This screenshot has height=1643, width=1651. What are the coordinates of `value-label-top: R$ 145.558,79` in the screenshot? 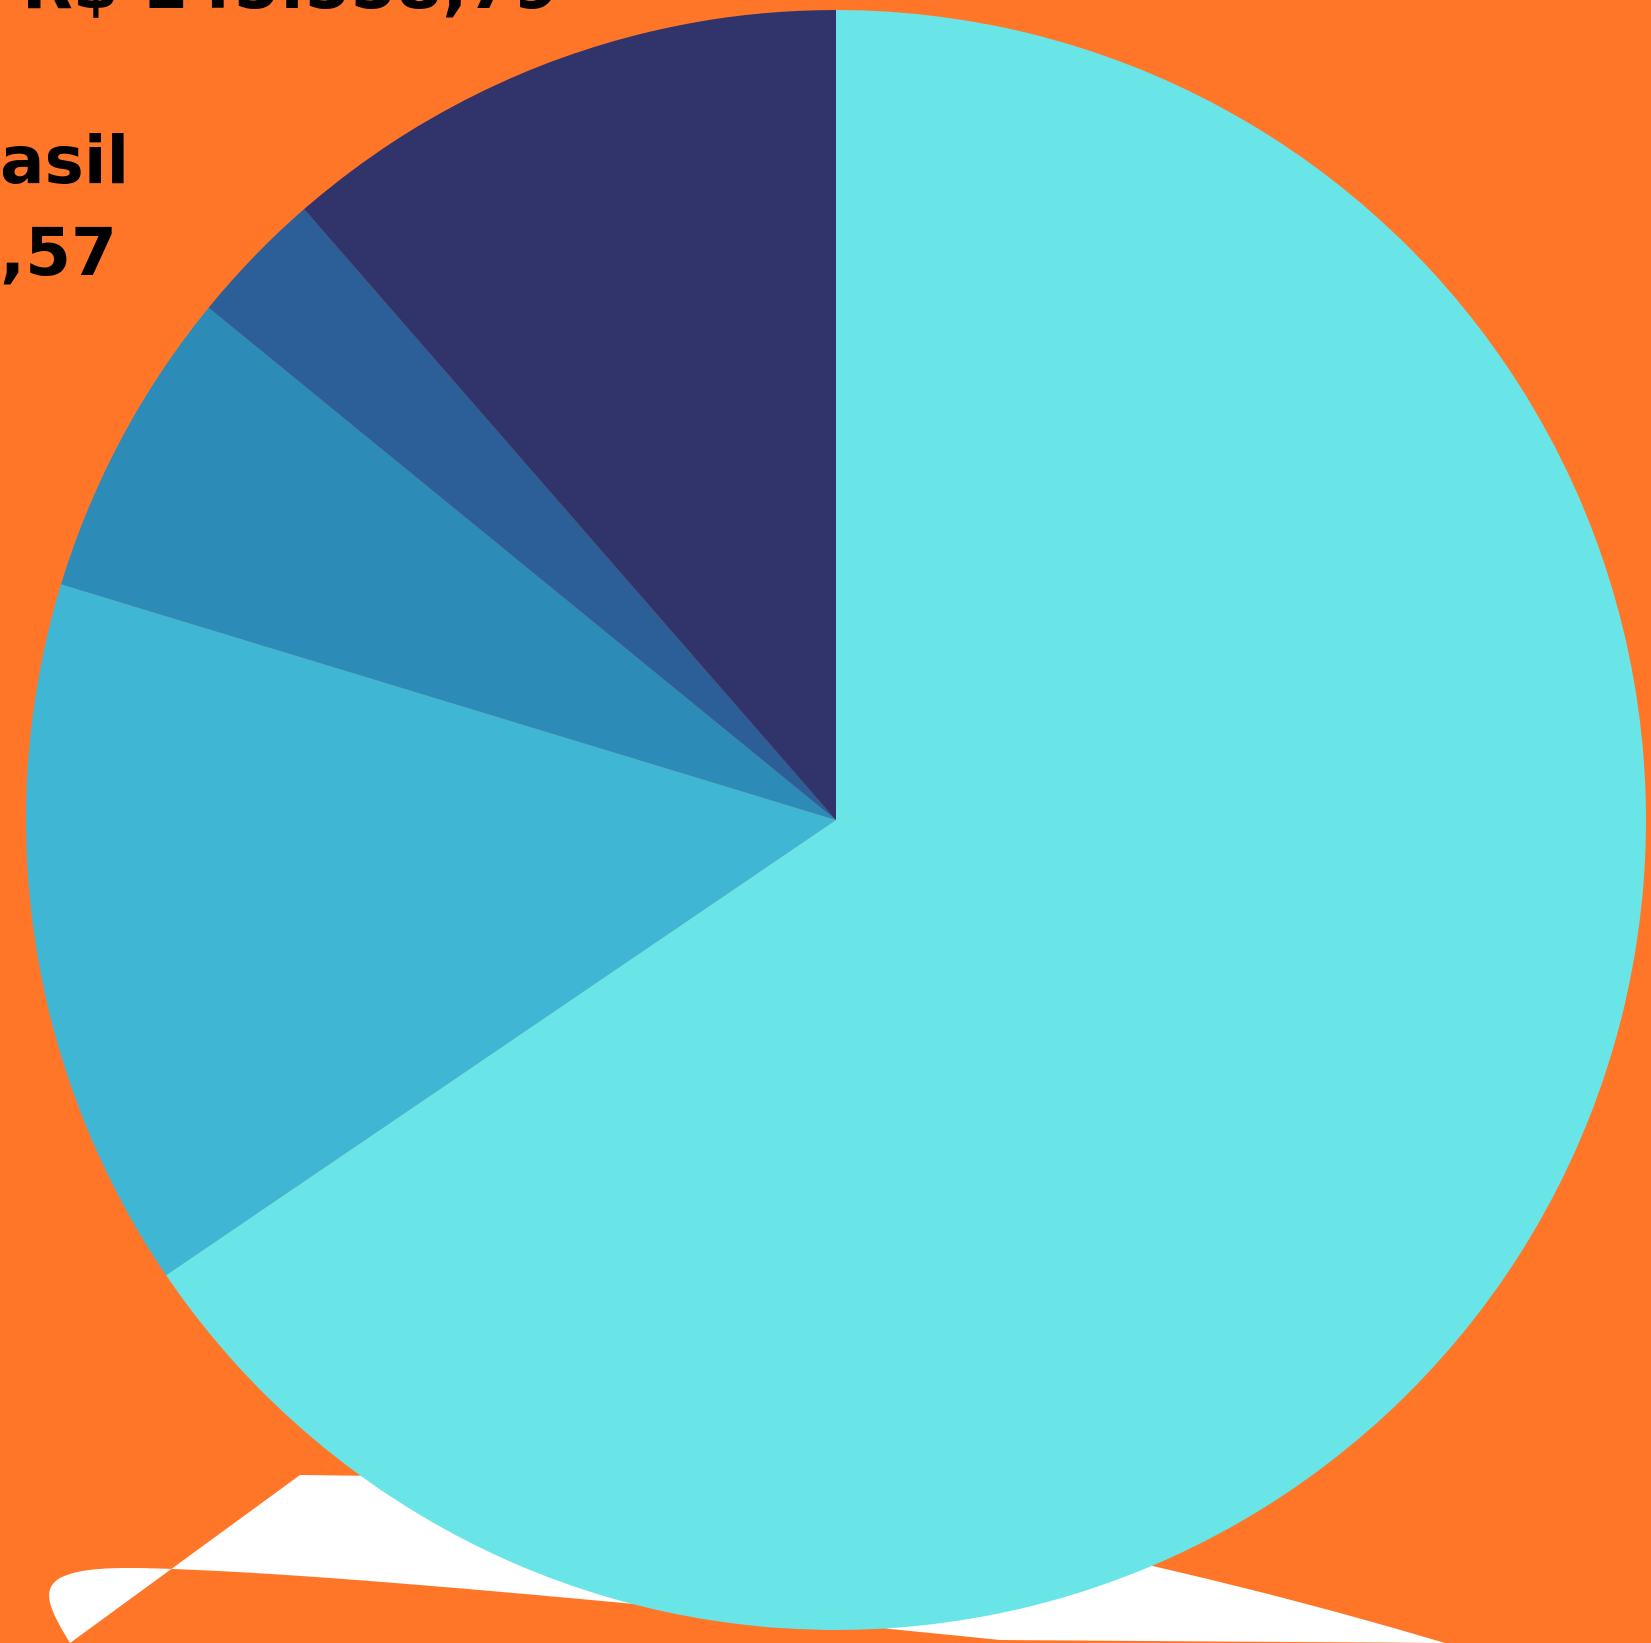 It's located at (290, 12).